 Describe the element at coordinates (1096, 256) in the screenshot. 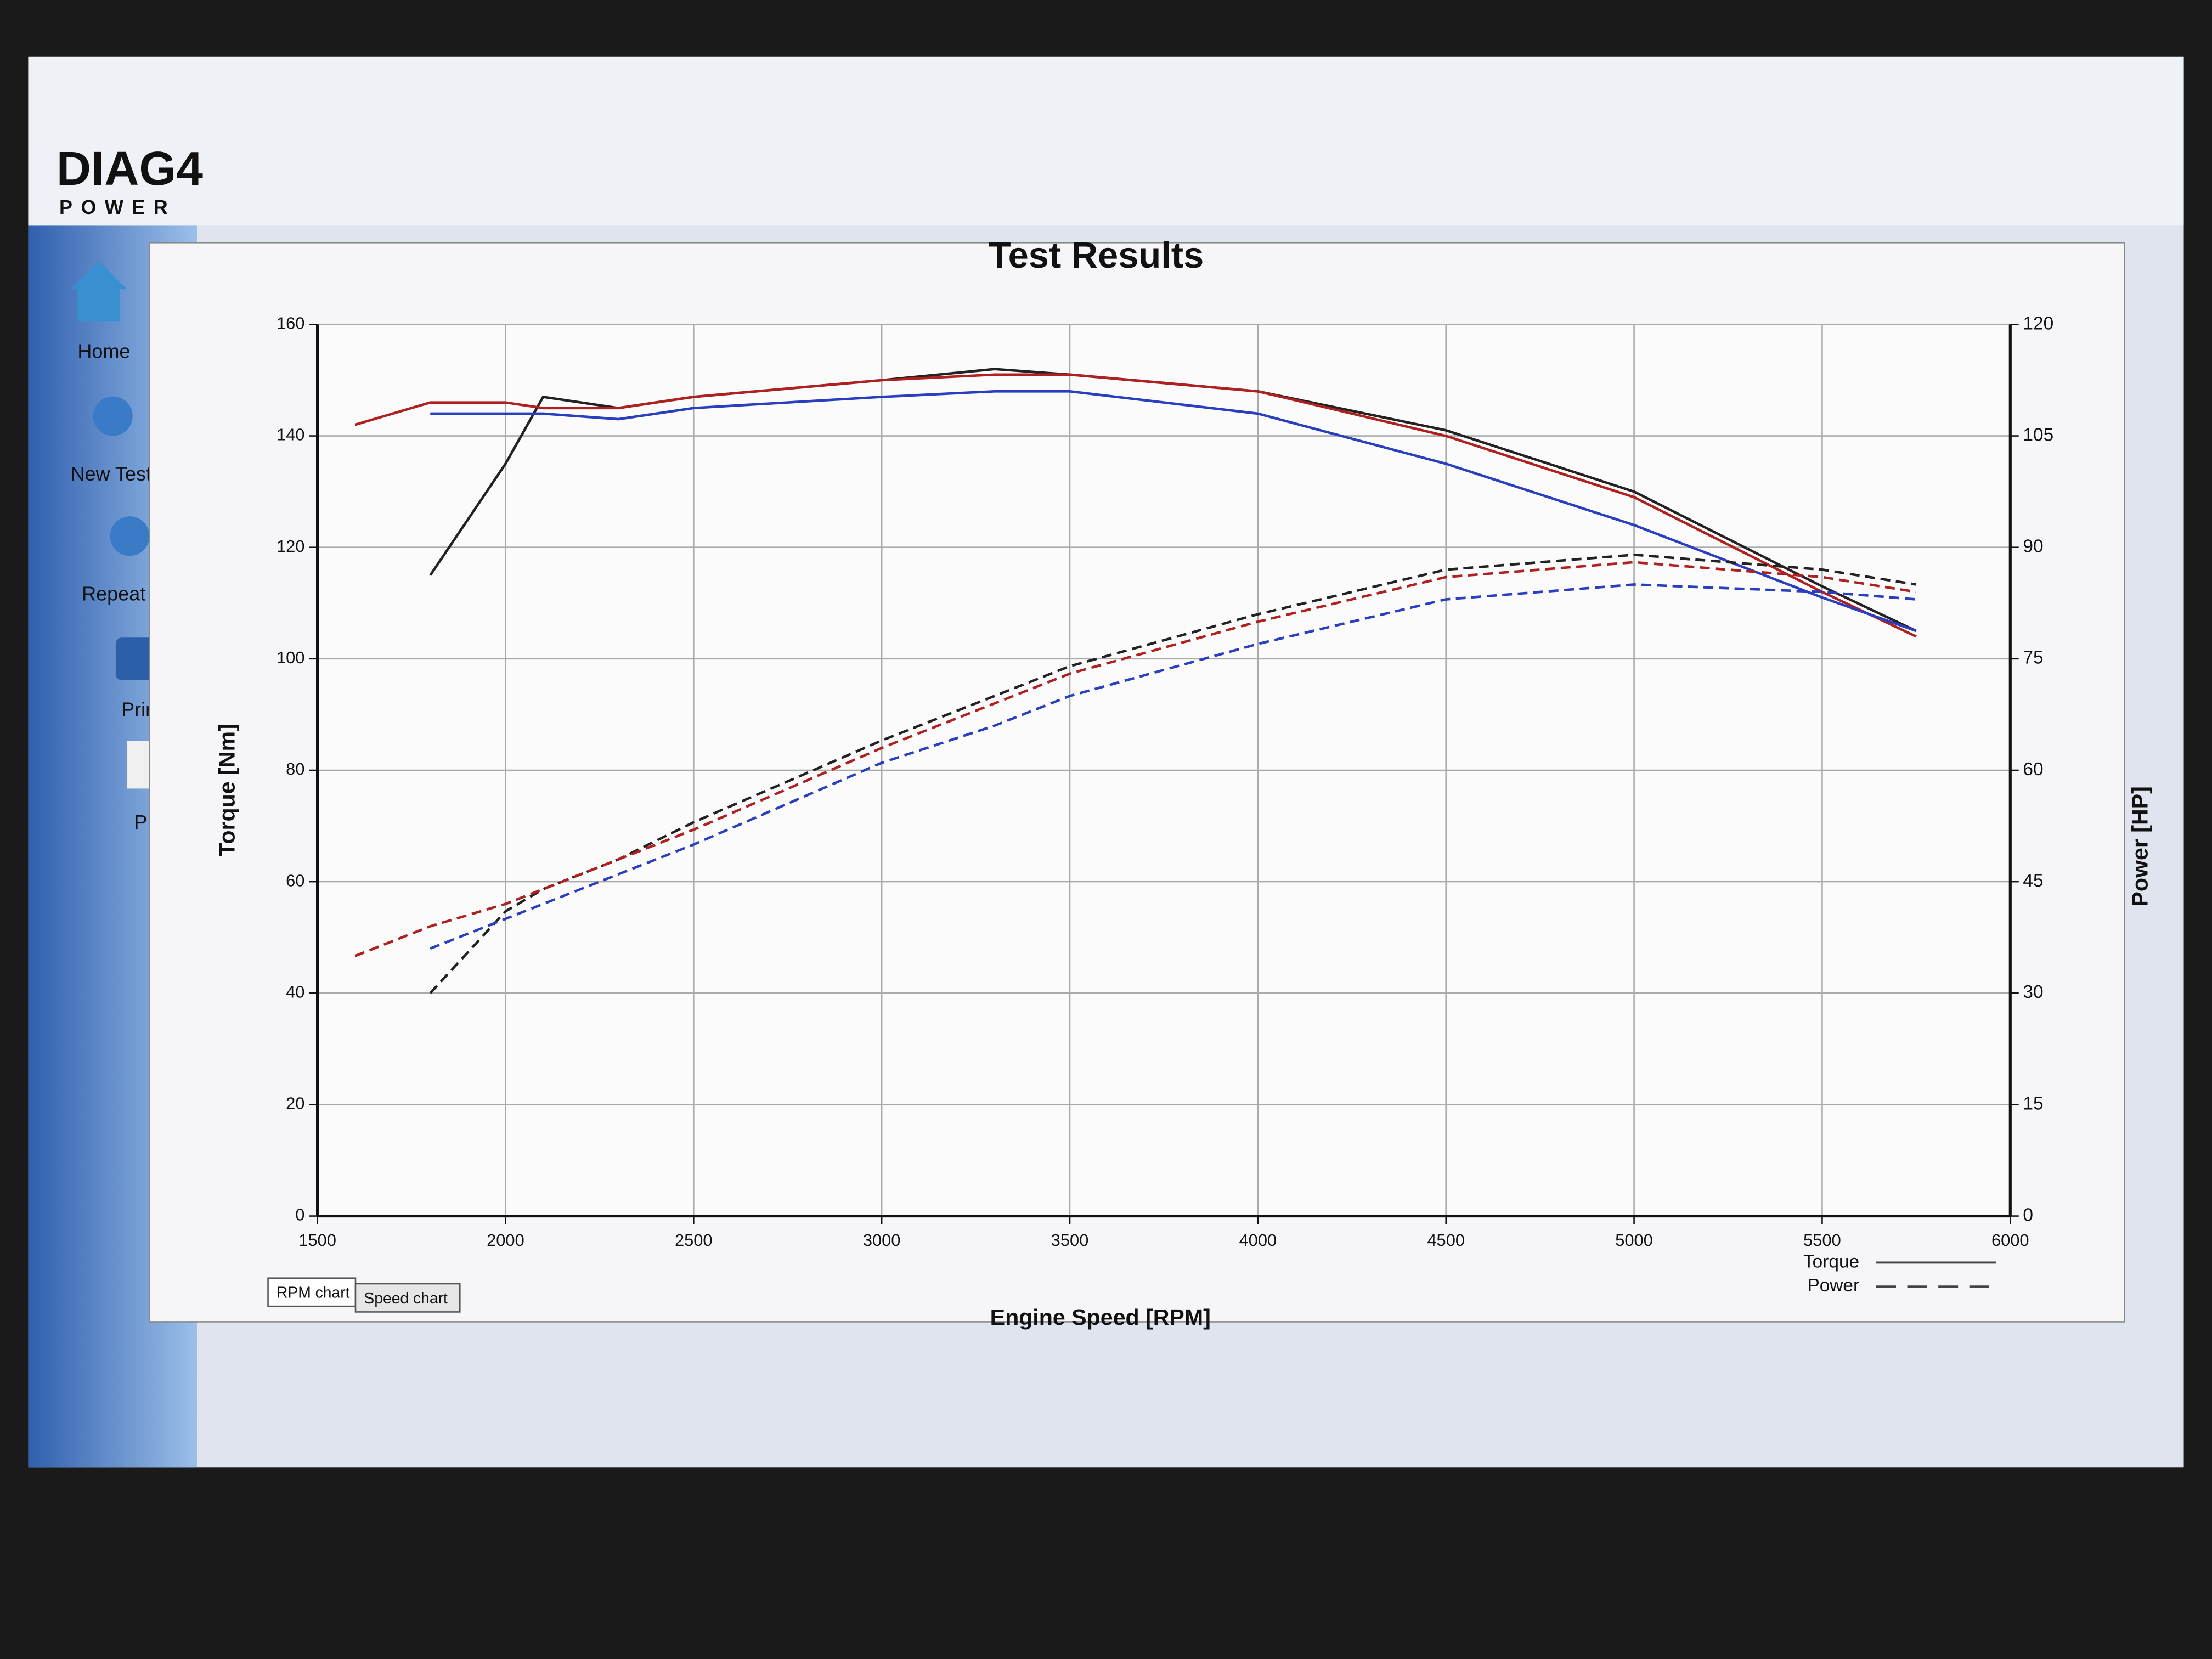

I see `chart-title: Test Results` at that location.